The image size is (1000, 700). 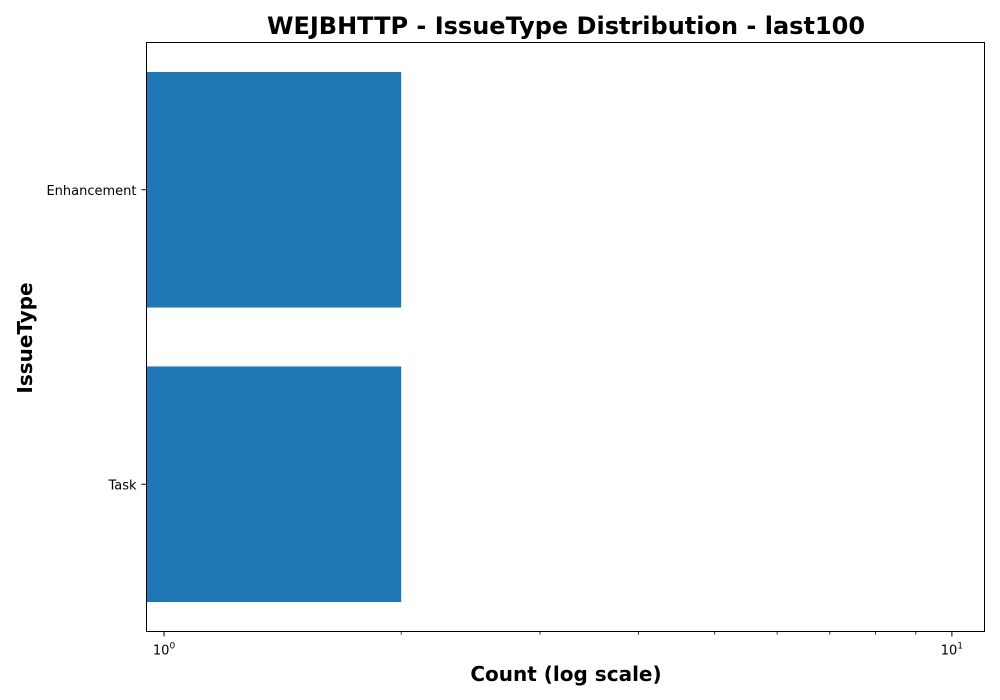 What do you see at coordinates (122, 485) in the screenshot?
I see `y-tick-label: Task` at bounding box center [122, 485].